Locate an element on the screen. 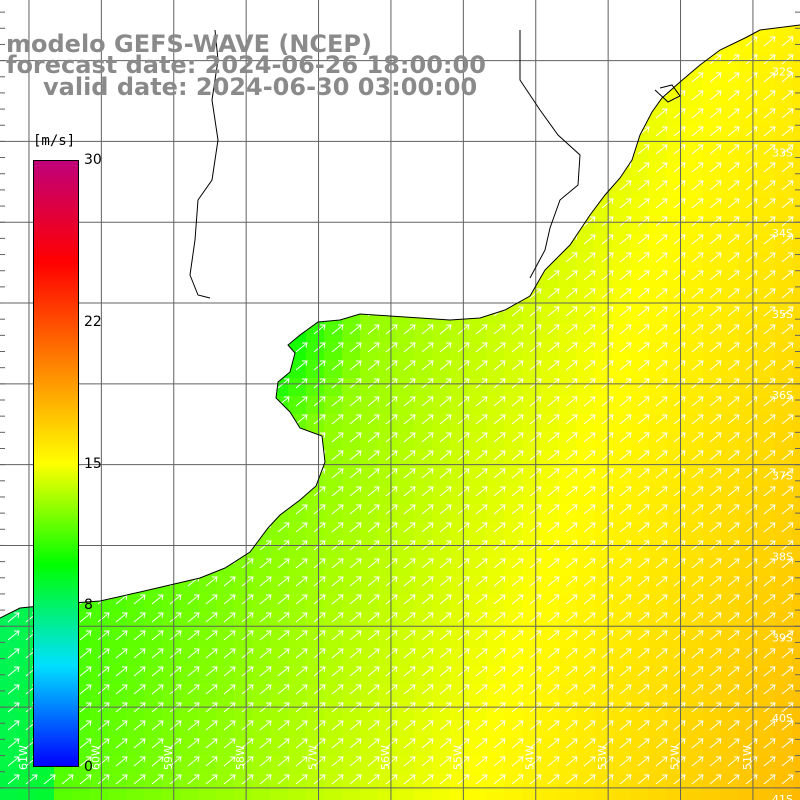  latitude-labels: 32S 33S 34S 35S 36S 37S 38S 39S 40S 41S is located at coordinates (782, 433).